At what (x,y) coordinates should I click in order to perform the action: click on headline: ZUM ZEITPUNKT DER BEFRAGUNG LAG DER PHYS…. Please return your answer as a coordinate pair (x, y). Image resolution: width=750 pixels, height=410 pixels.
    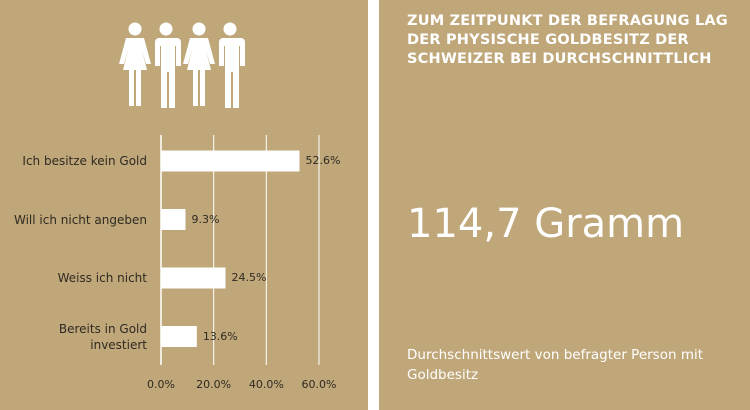
    Looking at the image, I should click on (567, 40).